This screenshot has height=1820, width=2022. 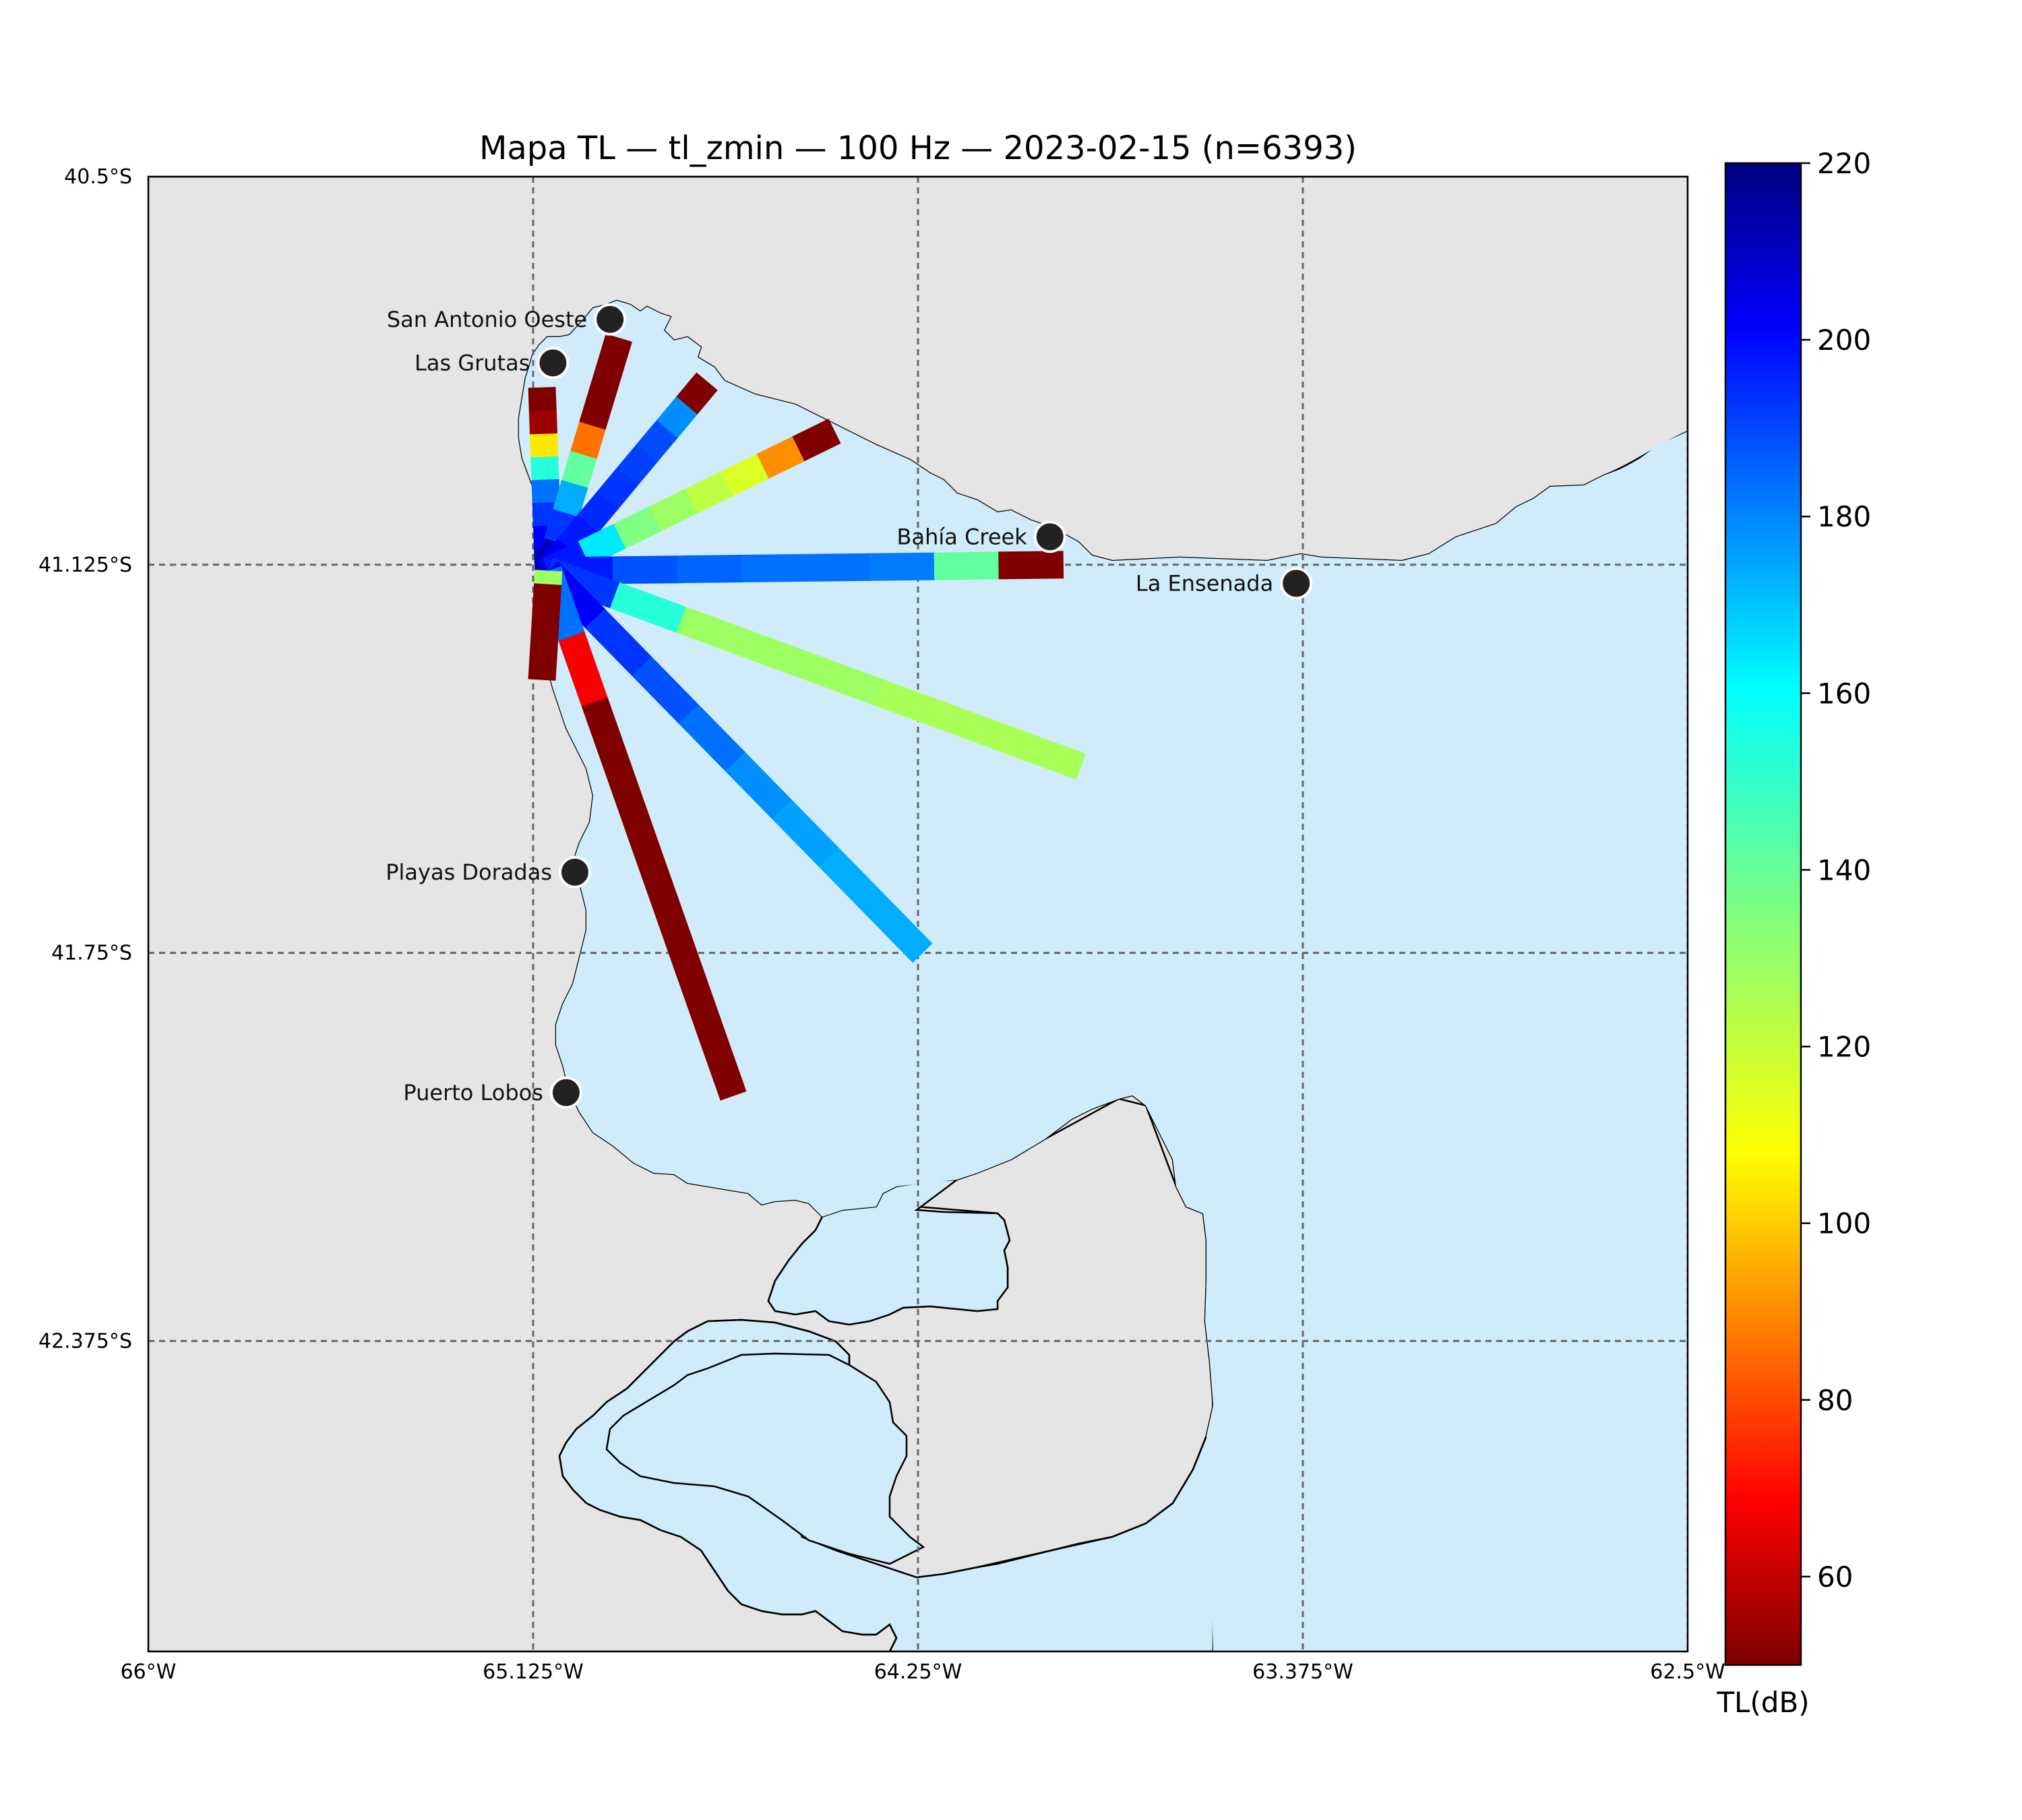 I want to click on lat-tick-label: 41.75°S, so click(x=91, y=953).